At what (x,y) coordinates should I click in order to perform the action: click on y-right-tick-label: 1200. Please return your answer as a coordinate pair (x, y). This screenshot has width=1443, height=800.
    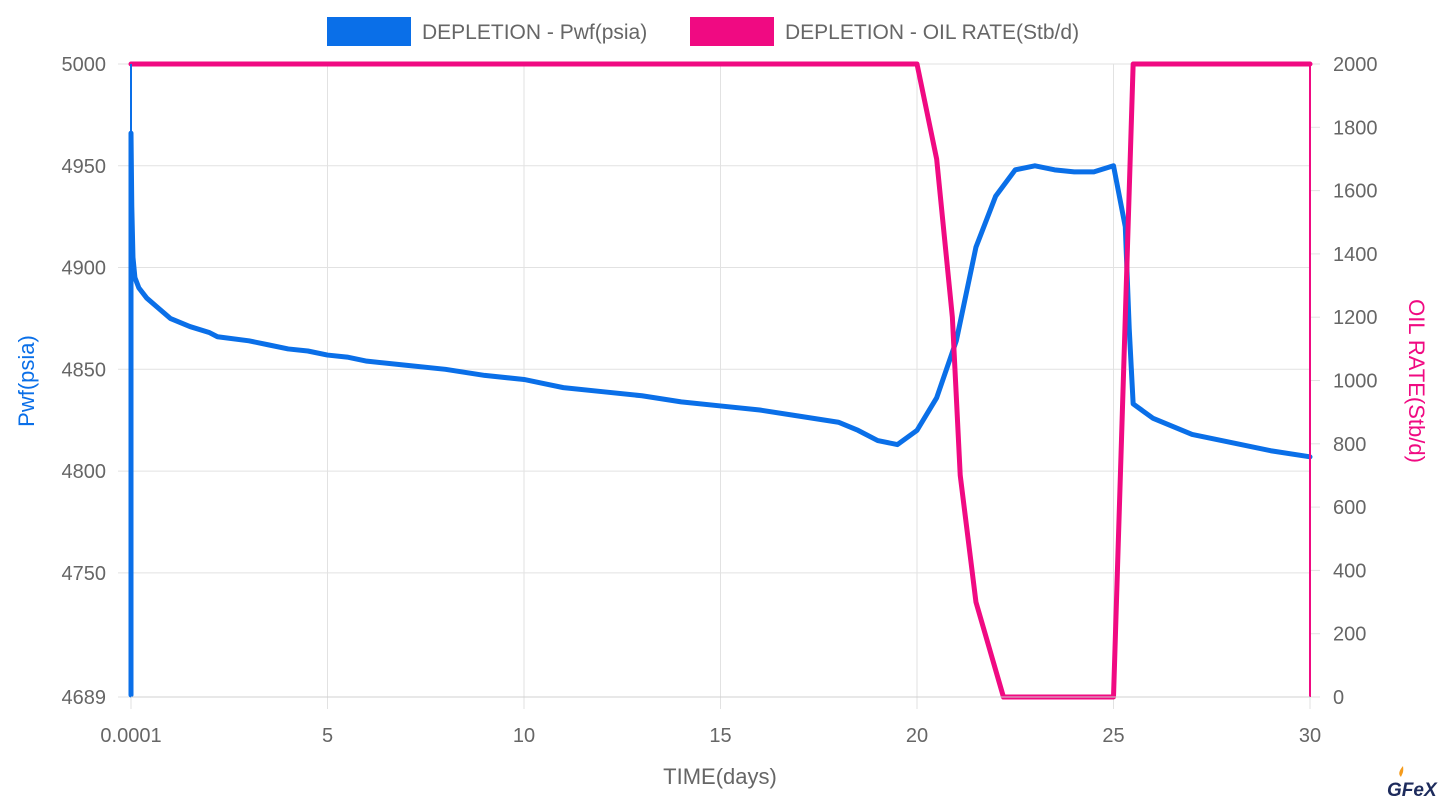
    Looking at the image, I should click on (1355, 318).